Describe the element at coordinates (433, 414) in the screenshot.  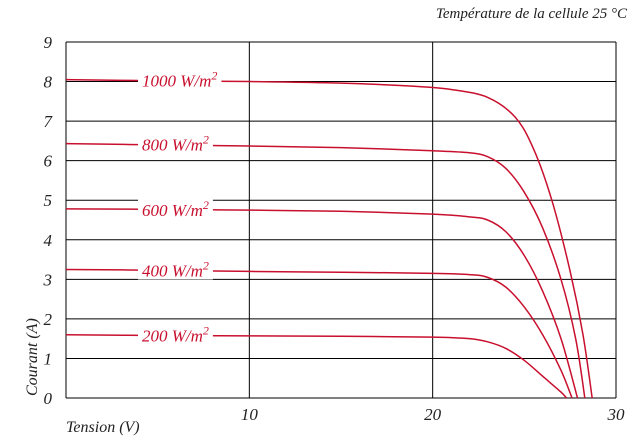
I see `x-tick-label: 20` at that location.